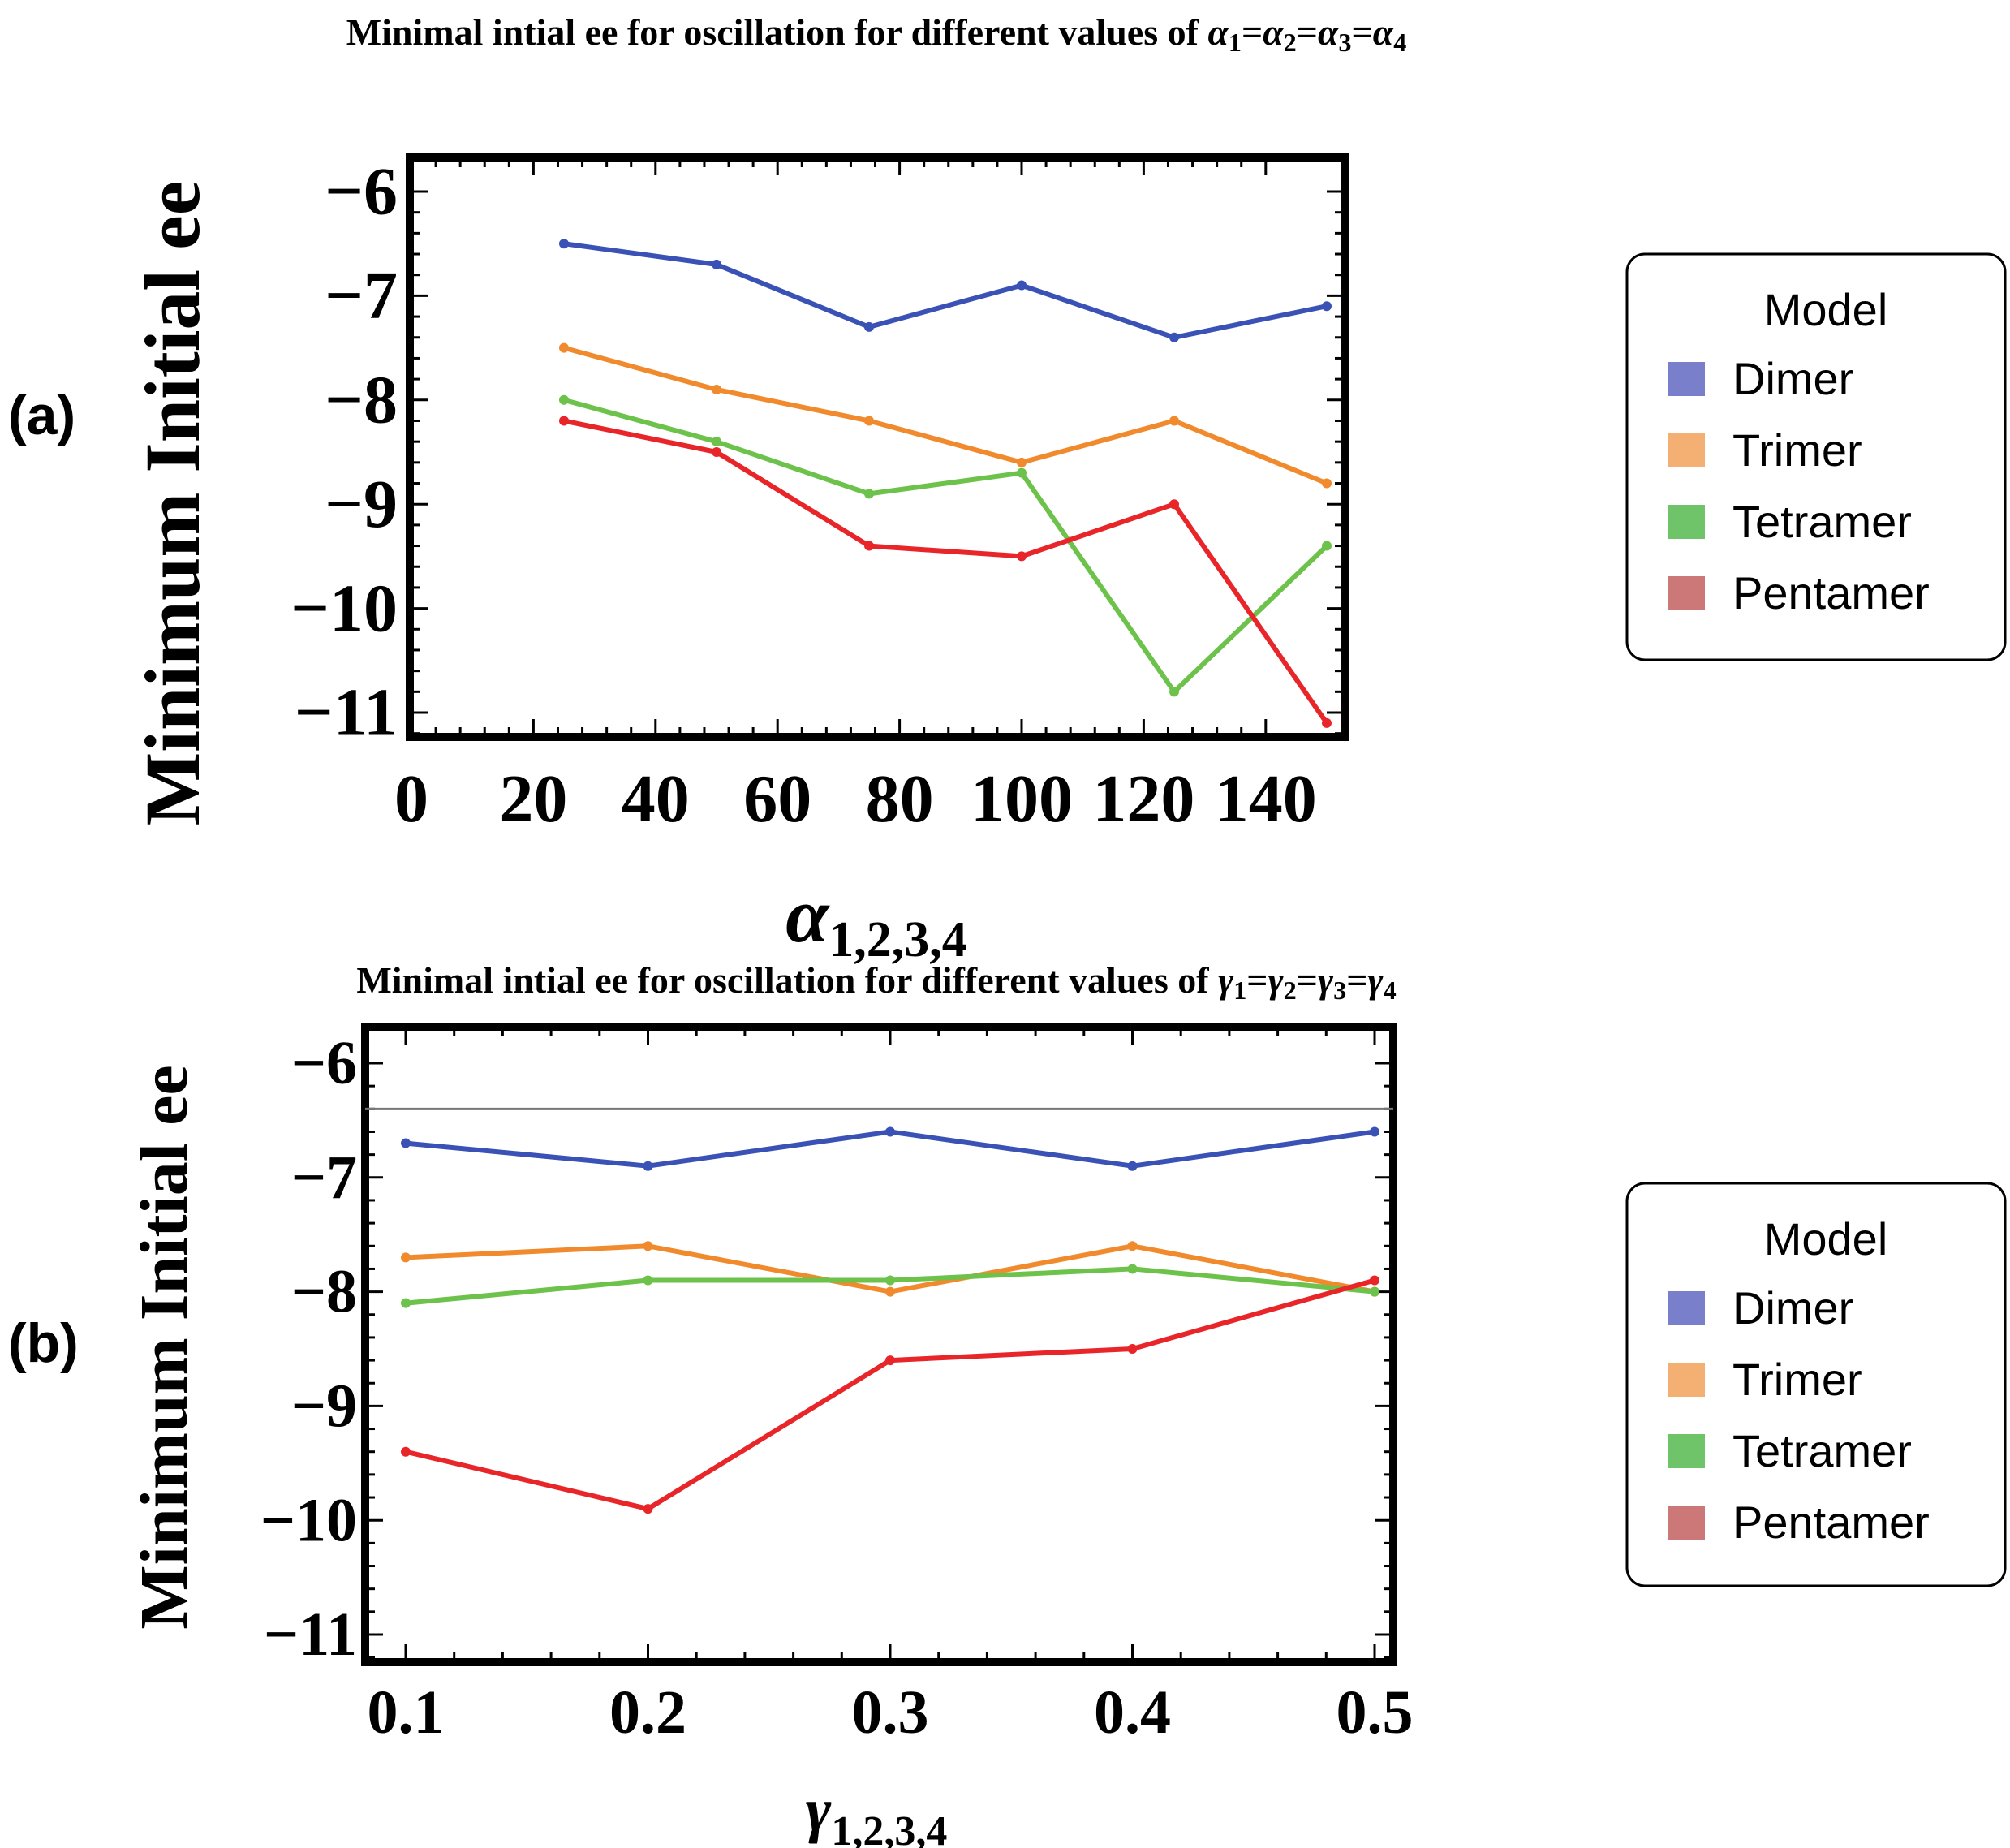  I want to click on x-axis-label: γ1,2,3,4, so click(877, 1812).